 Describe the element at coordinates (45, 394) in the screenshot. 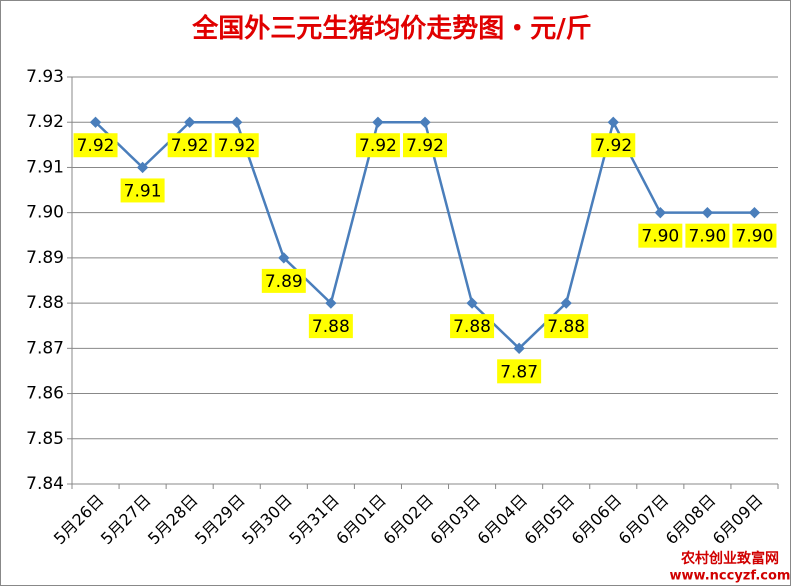

I see `y-tick-label: 7.86` at that location.